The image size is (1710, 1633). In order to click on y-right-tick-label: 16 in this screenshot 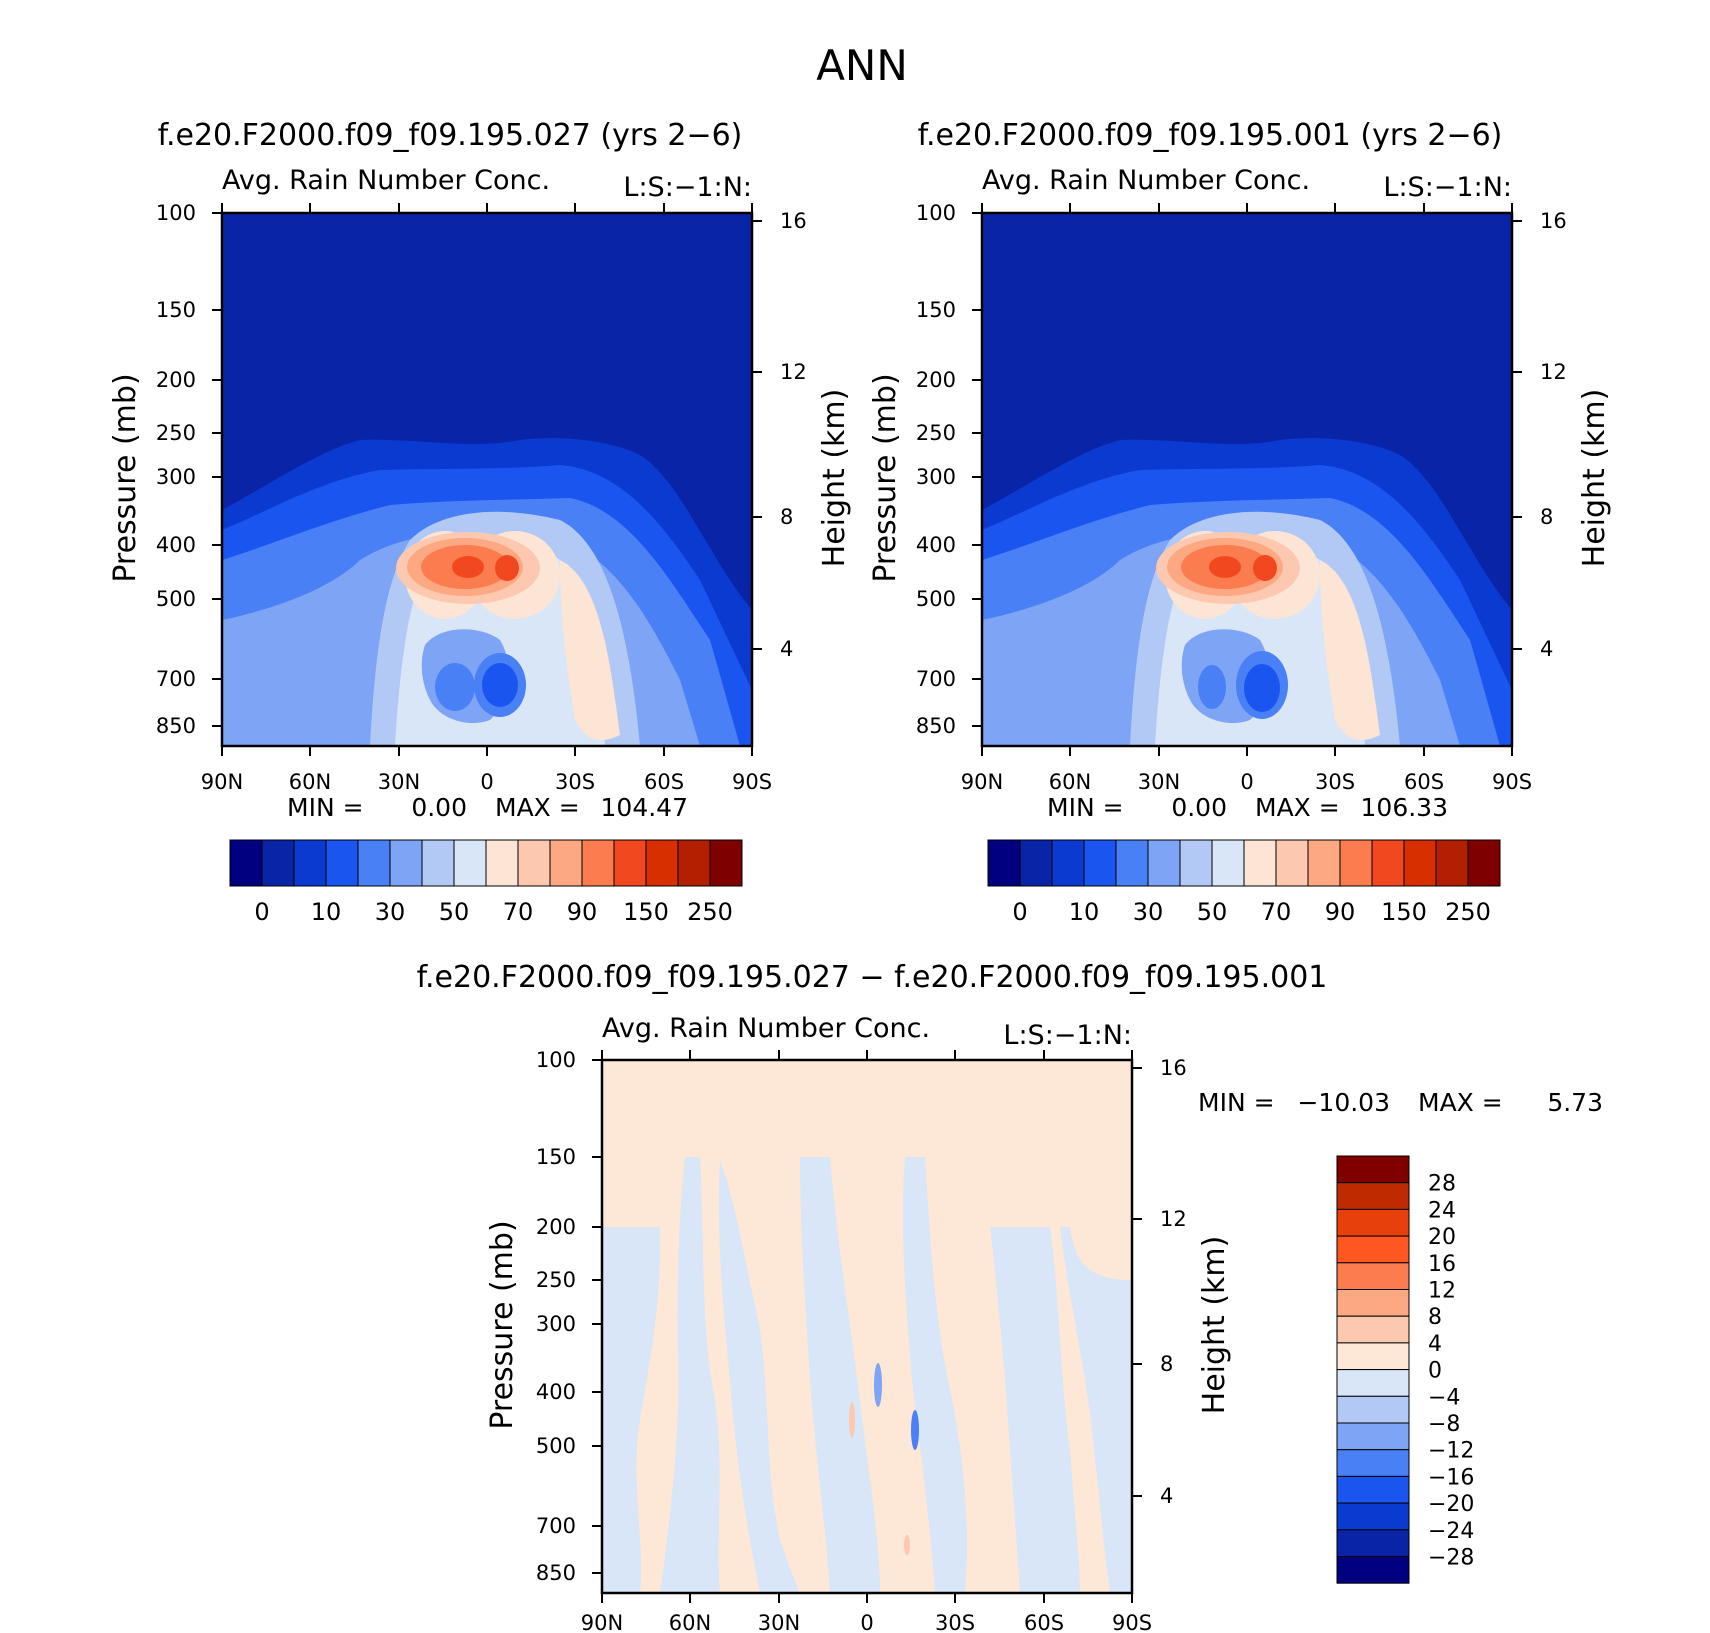, I will do `click(793, 221)`.